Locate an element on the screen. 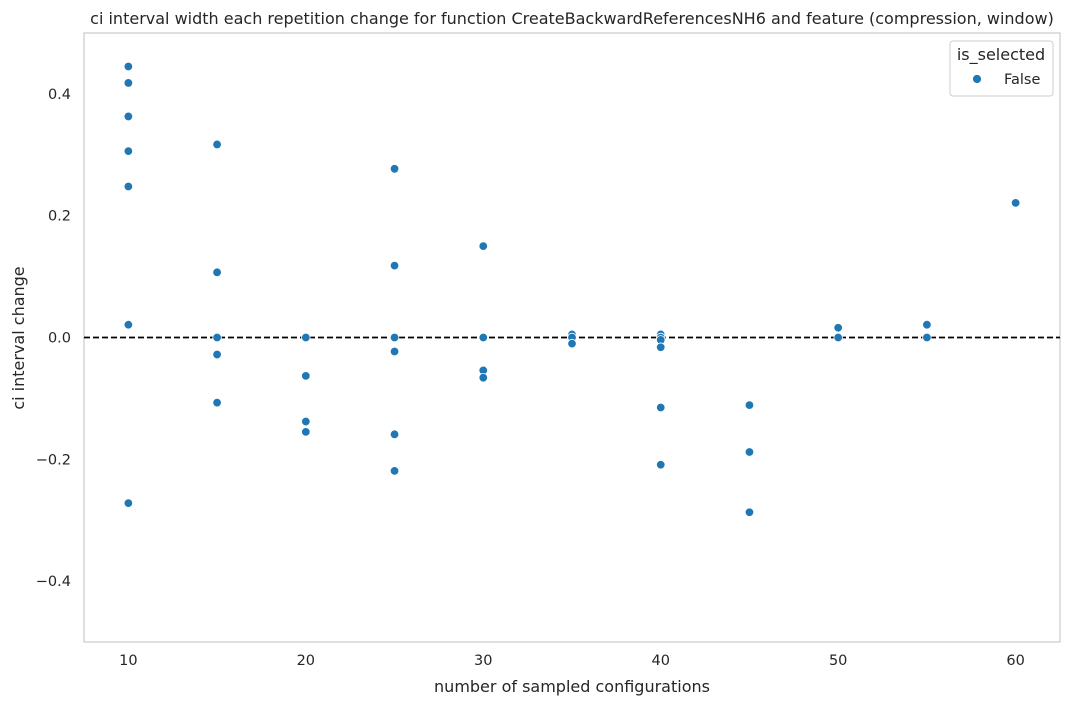 This screenshot has height=706, width=1082. x-axis-label: number of sampled configurations is located at coordinates (572, 686).